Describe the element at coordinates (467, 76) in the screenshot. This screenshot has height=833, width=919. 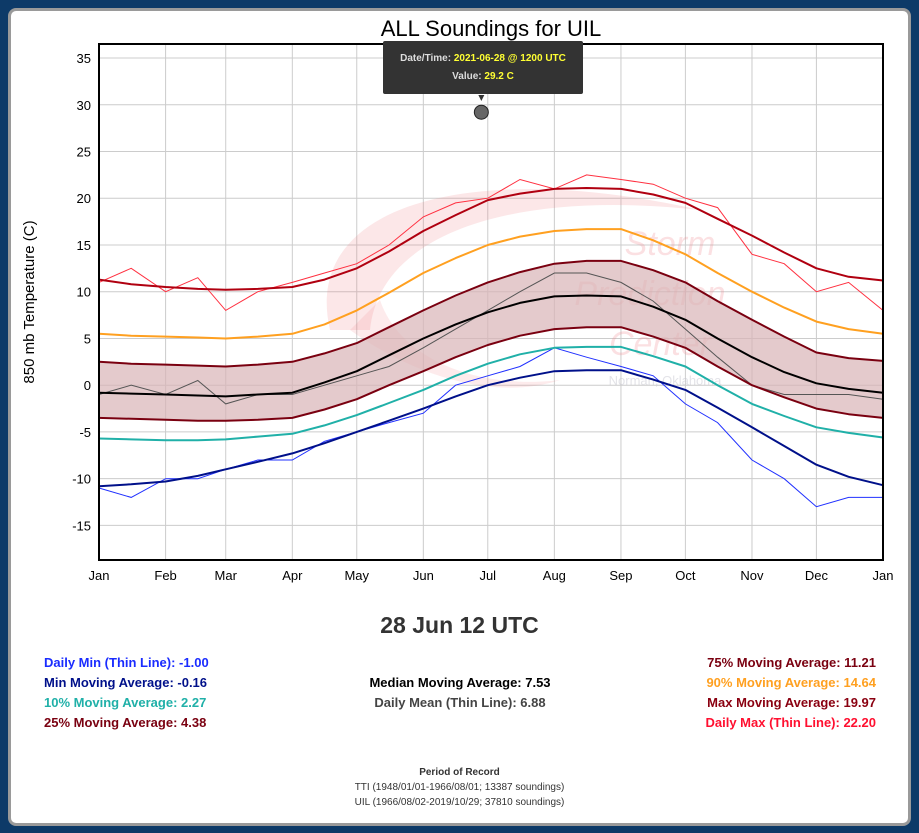
I see `tooltip-value-label: Value:` at that location.